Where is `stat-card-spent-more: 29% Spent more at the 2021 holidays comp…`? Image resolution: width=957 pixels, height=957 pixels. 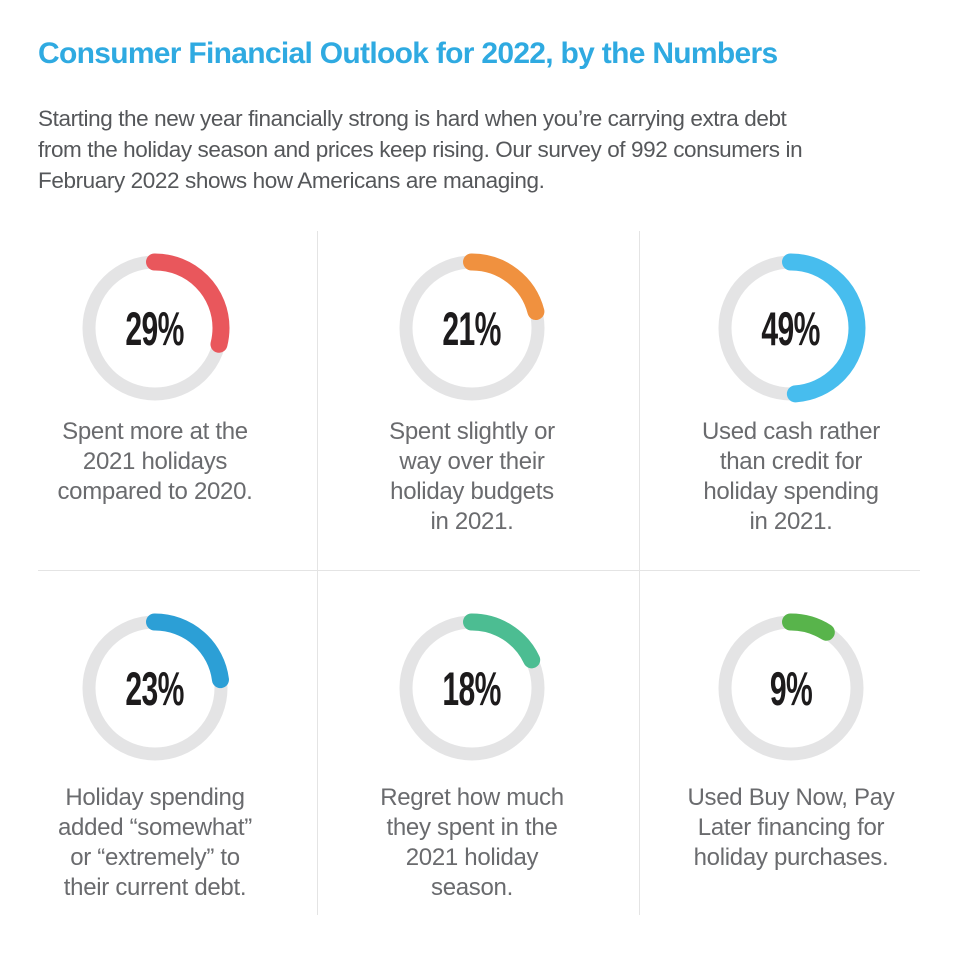
stat-card-spent-more: 29% Spent more at the 2021 holidays comp… is located at coordinates (155, 400).